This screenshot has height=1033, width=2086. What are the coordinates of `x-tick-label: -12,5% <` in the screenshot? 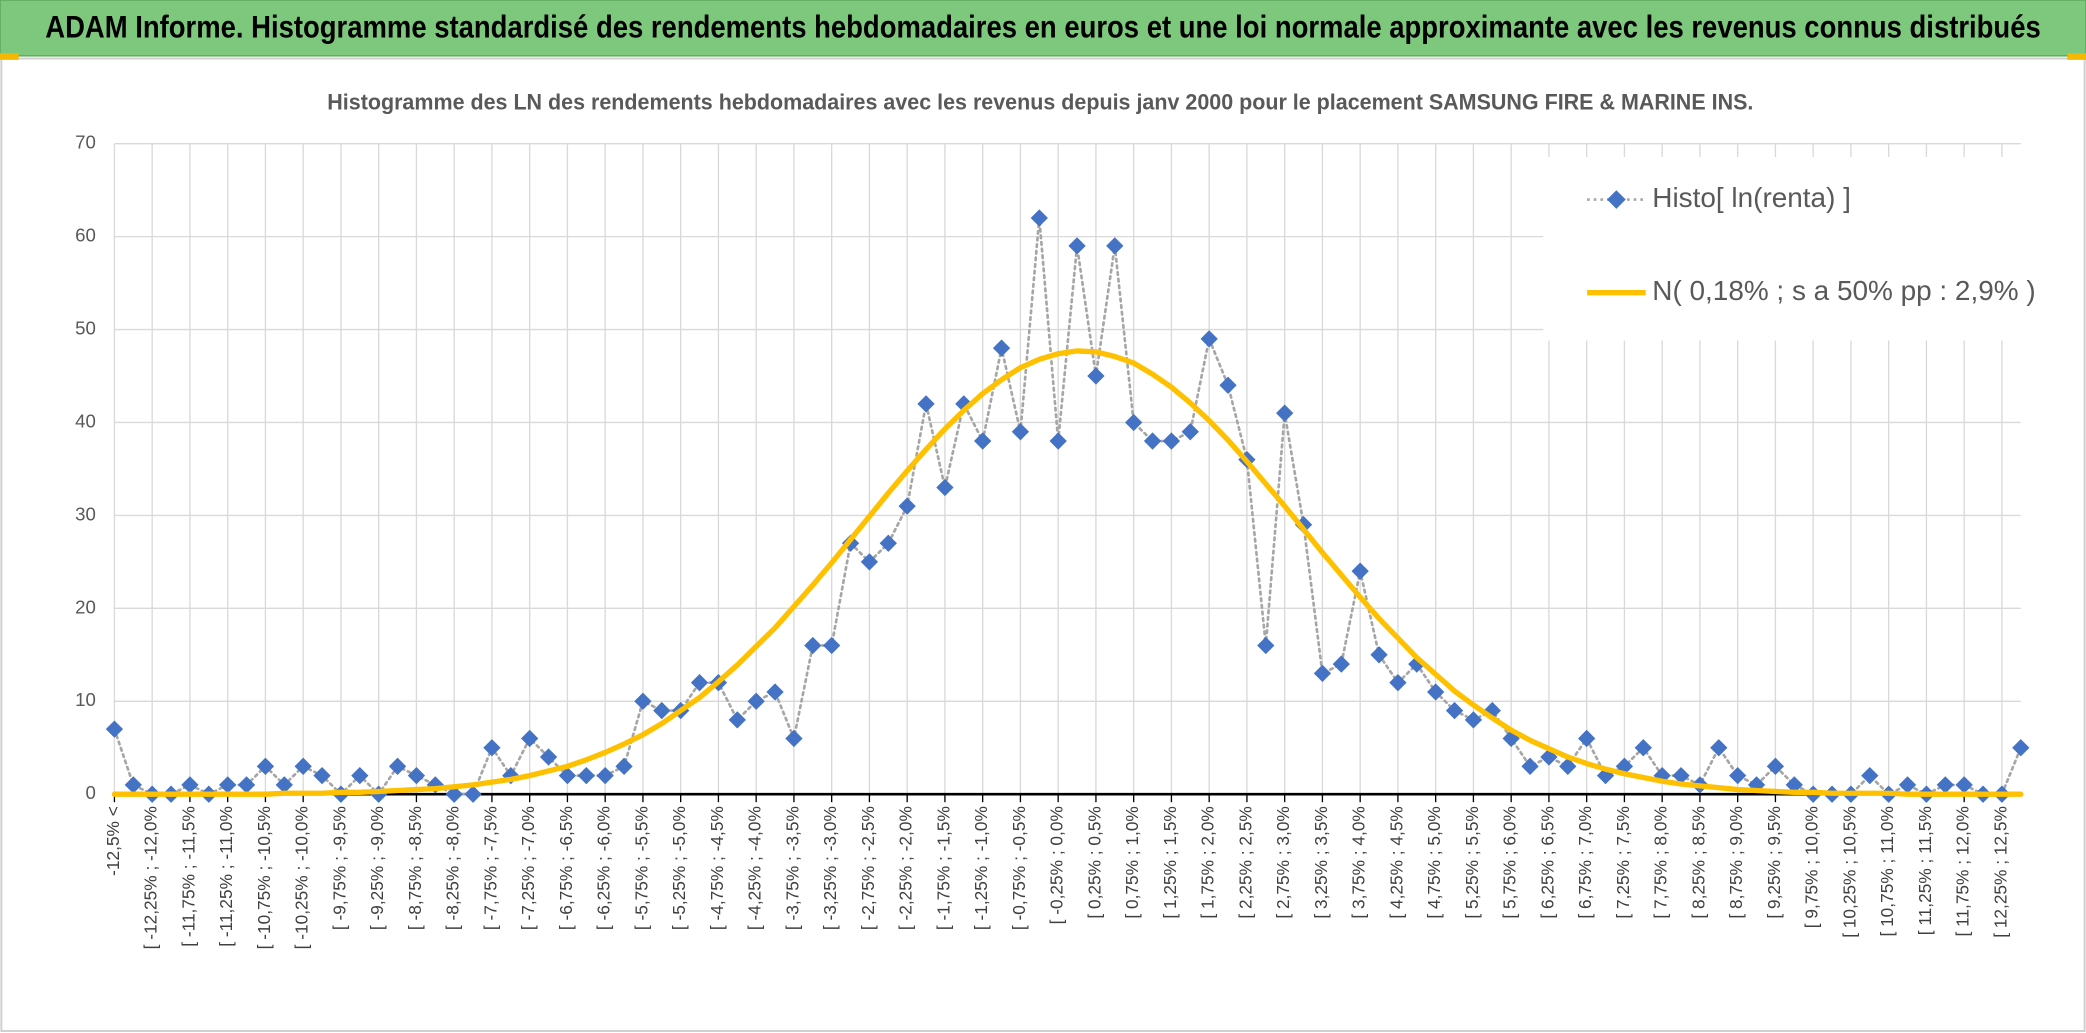 It's located at (113, 841).